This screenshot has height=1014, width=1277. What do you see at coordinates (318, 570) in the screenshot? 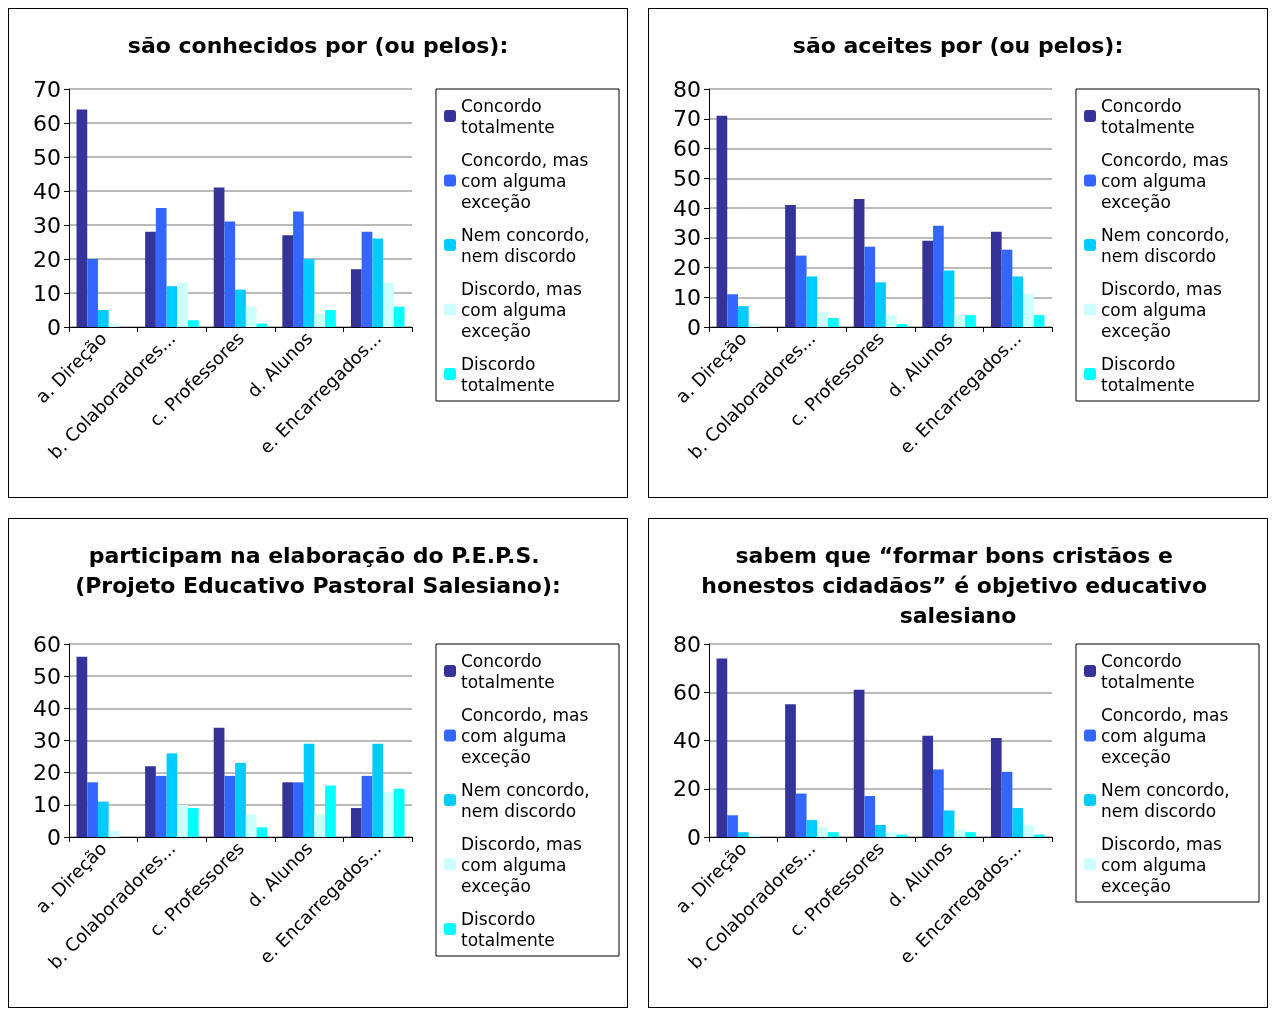
I see `chart-title: participam na elaboração do P.E.P.S. (Projeto Educativo Pastoral Salesiano):` at bounding box center [318, 570].